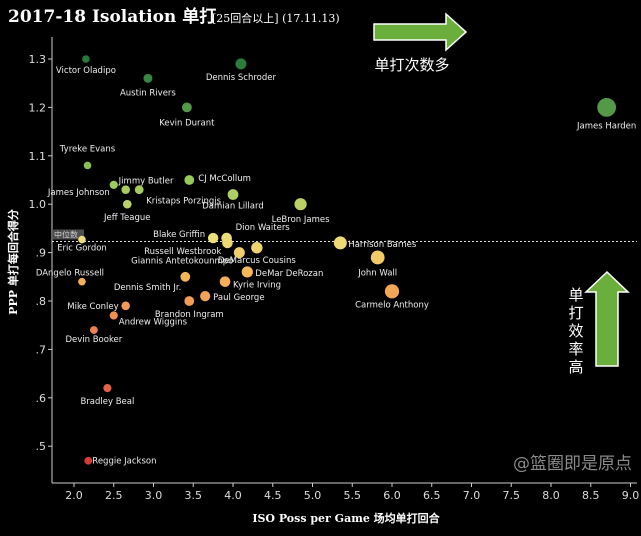 The image size is (641, 536). Describe the element at coordinates (38, 156) in the screenshot. I see `y-tick-label: 1.1` at that location.